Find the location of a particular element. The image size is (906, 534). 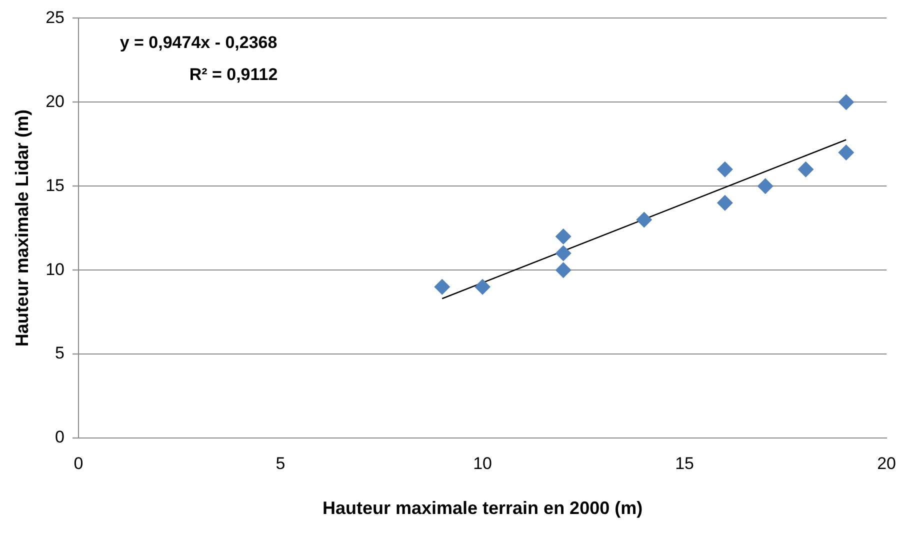

x-tick-label: 5 is located at coordinates (281, 463).